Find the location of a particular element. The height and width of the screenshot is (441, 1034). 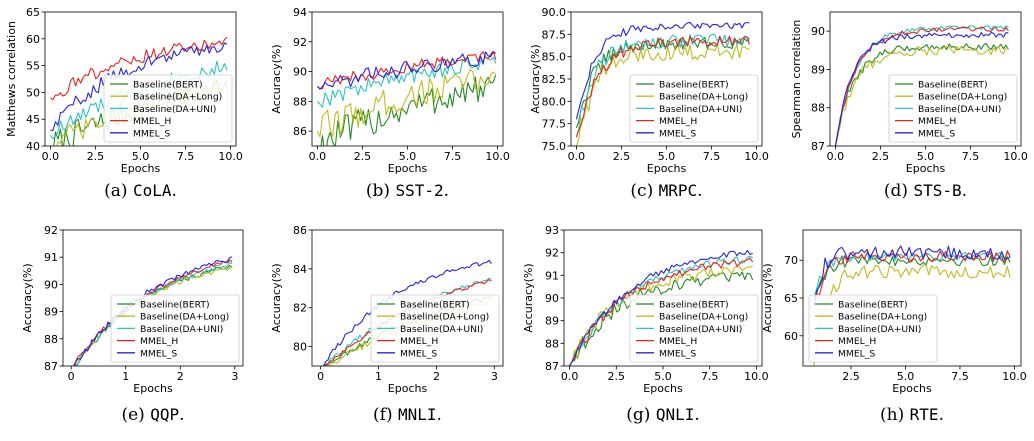

y-tick-label: 94 is located at coordinates (300, 12).